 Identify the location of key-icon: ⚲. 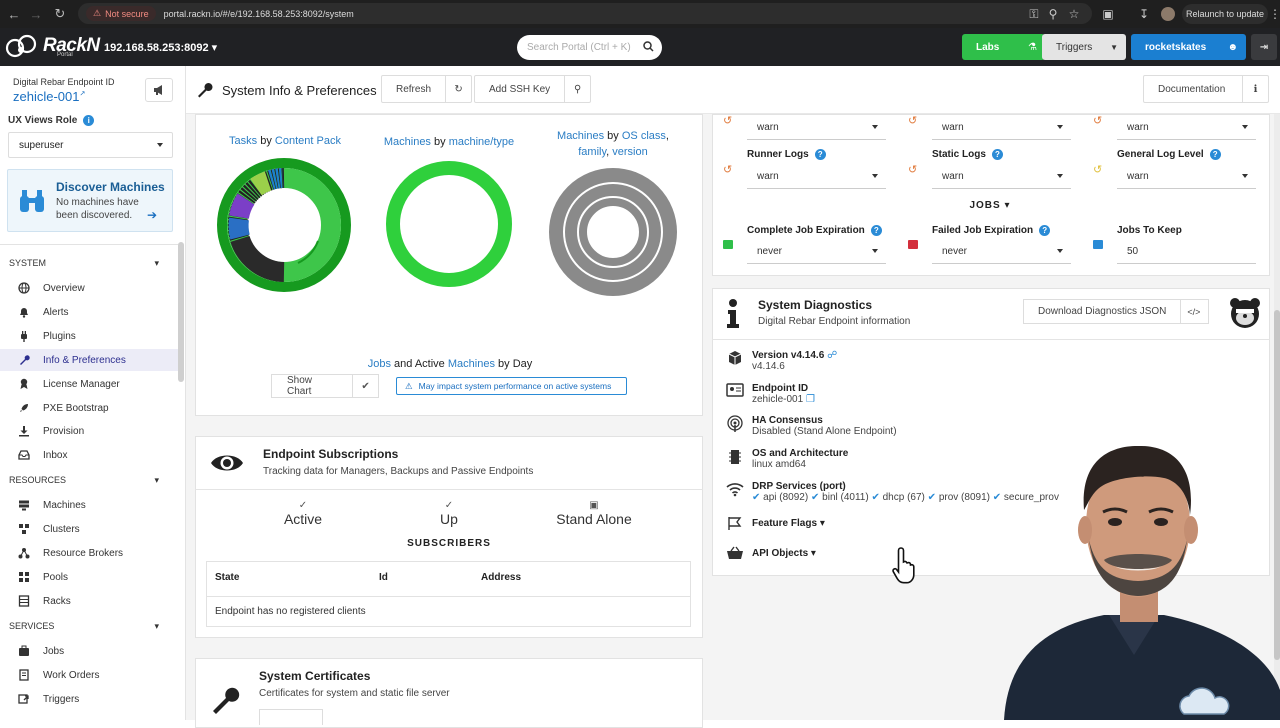
(577, 89).